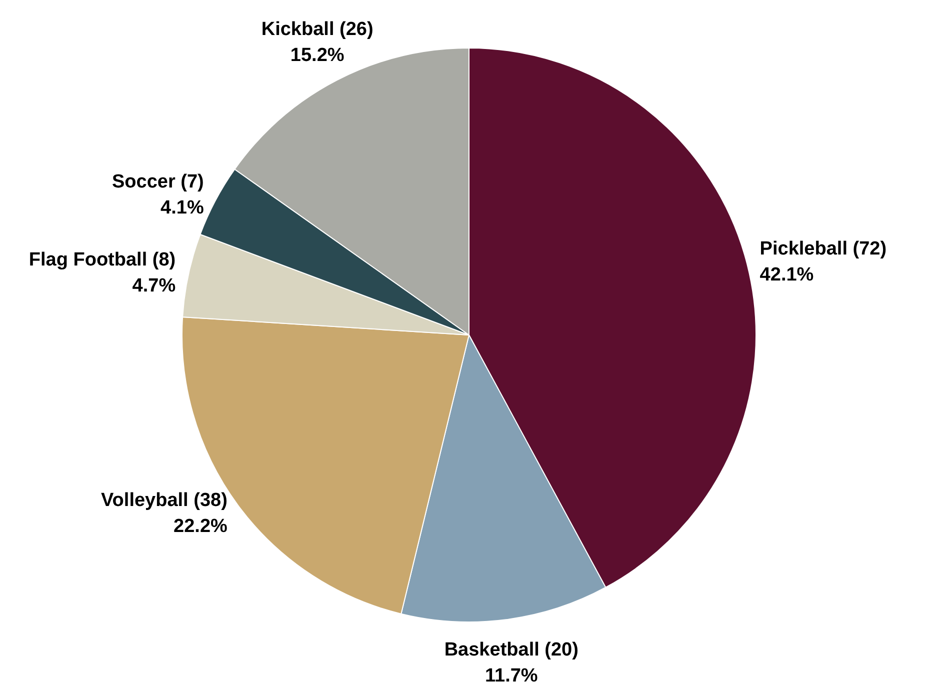 This screenshot has width=938, height=691. What do you see at coordinates (787, 275) in the screenshot?
I see `data-label: 42.1%` at bounding box center [787, 275].